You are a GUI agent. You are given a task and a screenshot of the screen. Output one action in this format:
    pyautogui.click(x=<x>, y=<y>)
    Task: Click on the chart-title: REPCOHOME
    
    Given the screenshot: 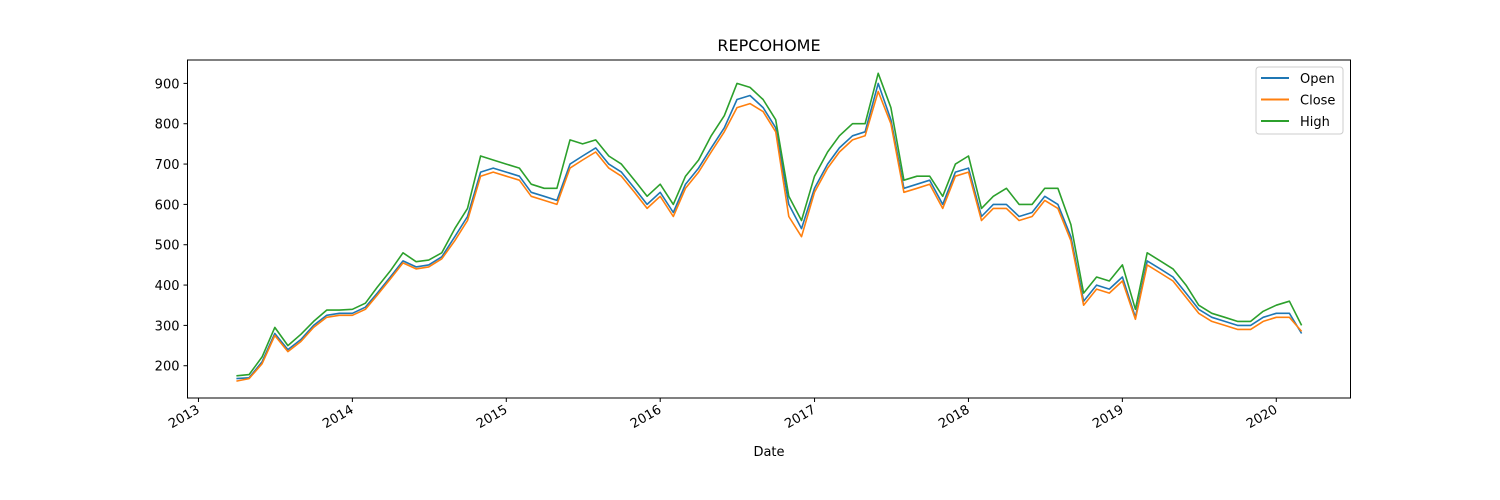 What is the action you would take?
    pyautogui.click(x=768, y=45)
    